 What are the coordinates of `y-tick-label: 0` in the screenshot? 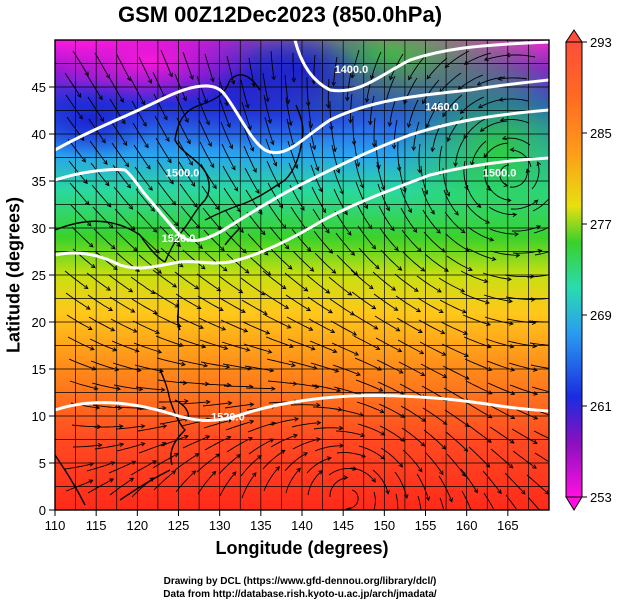 It's located at (42, 510).